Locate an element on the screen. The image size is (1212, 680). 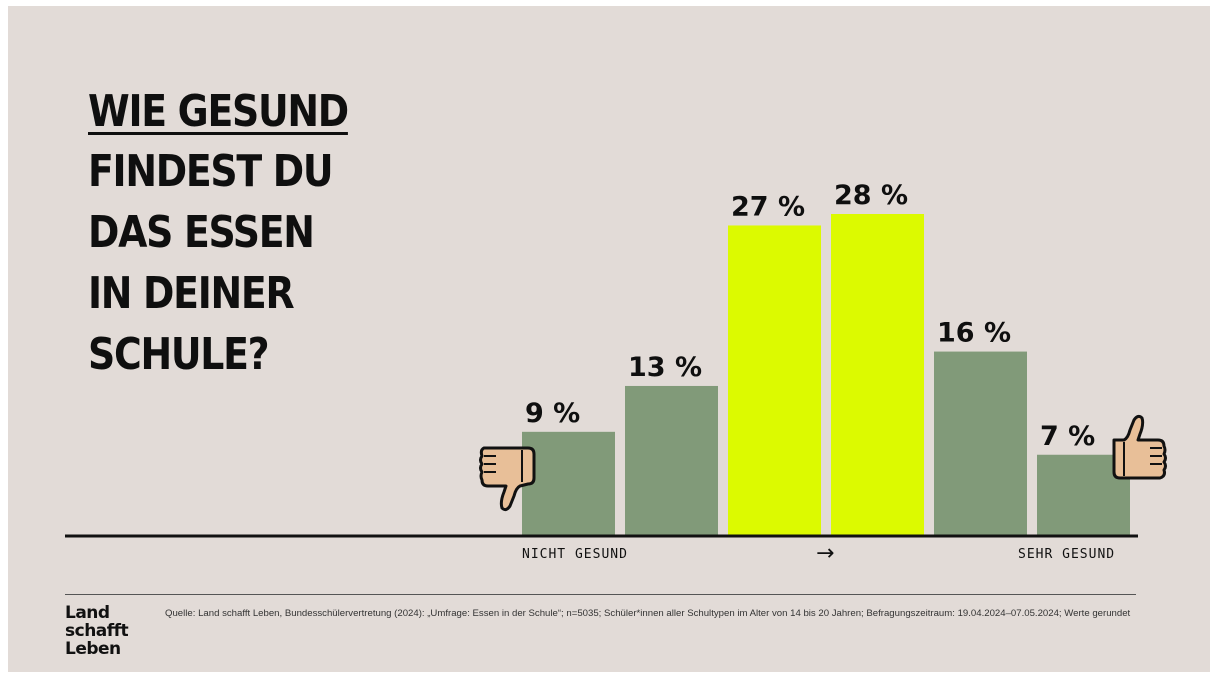
title-line-4: IN DEINER is located at coordinates (191, 293).